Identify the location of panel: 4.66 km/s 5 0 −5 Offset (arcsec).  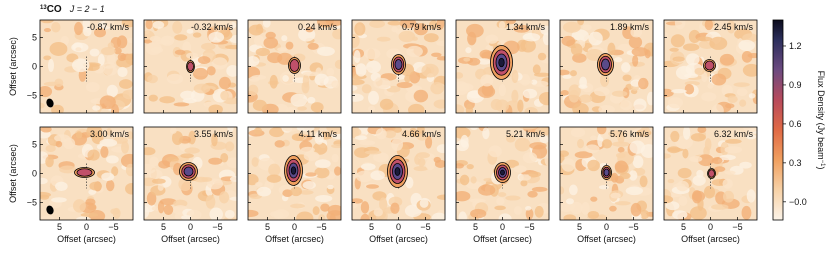
(398, 185).